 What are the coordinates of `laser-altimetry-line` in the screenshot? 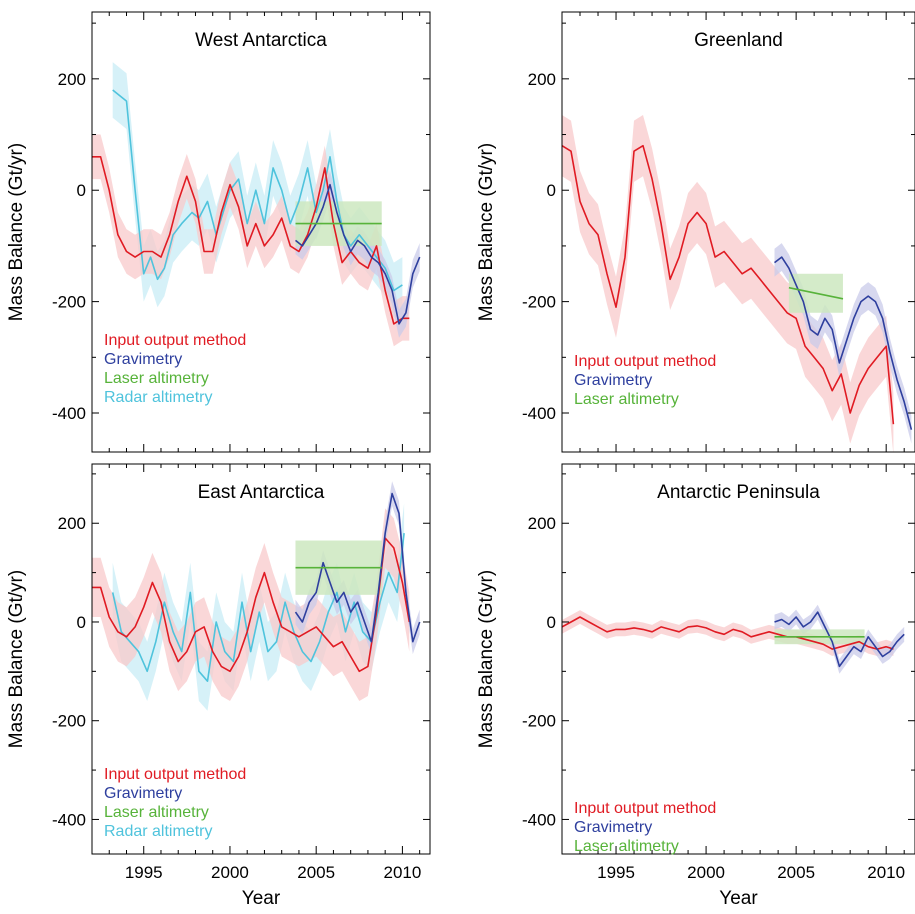 It's located at (816, 293).